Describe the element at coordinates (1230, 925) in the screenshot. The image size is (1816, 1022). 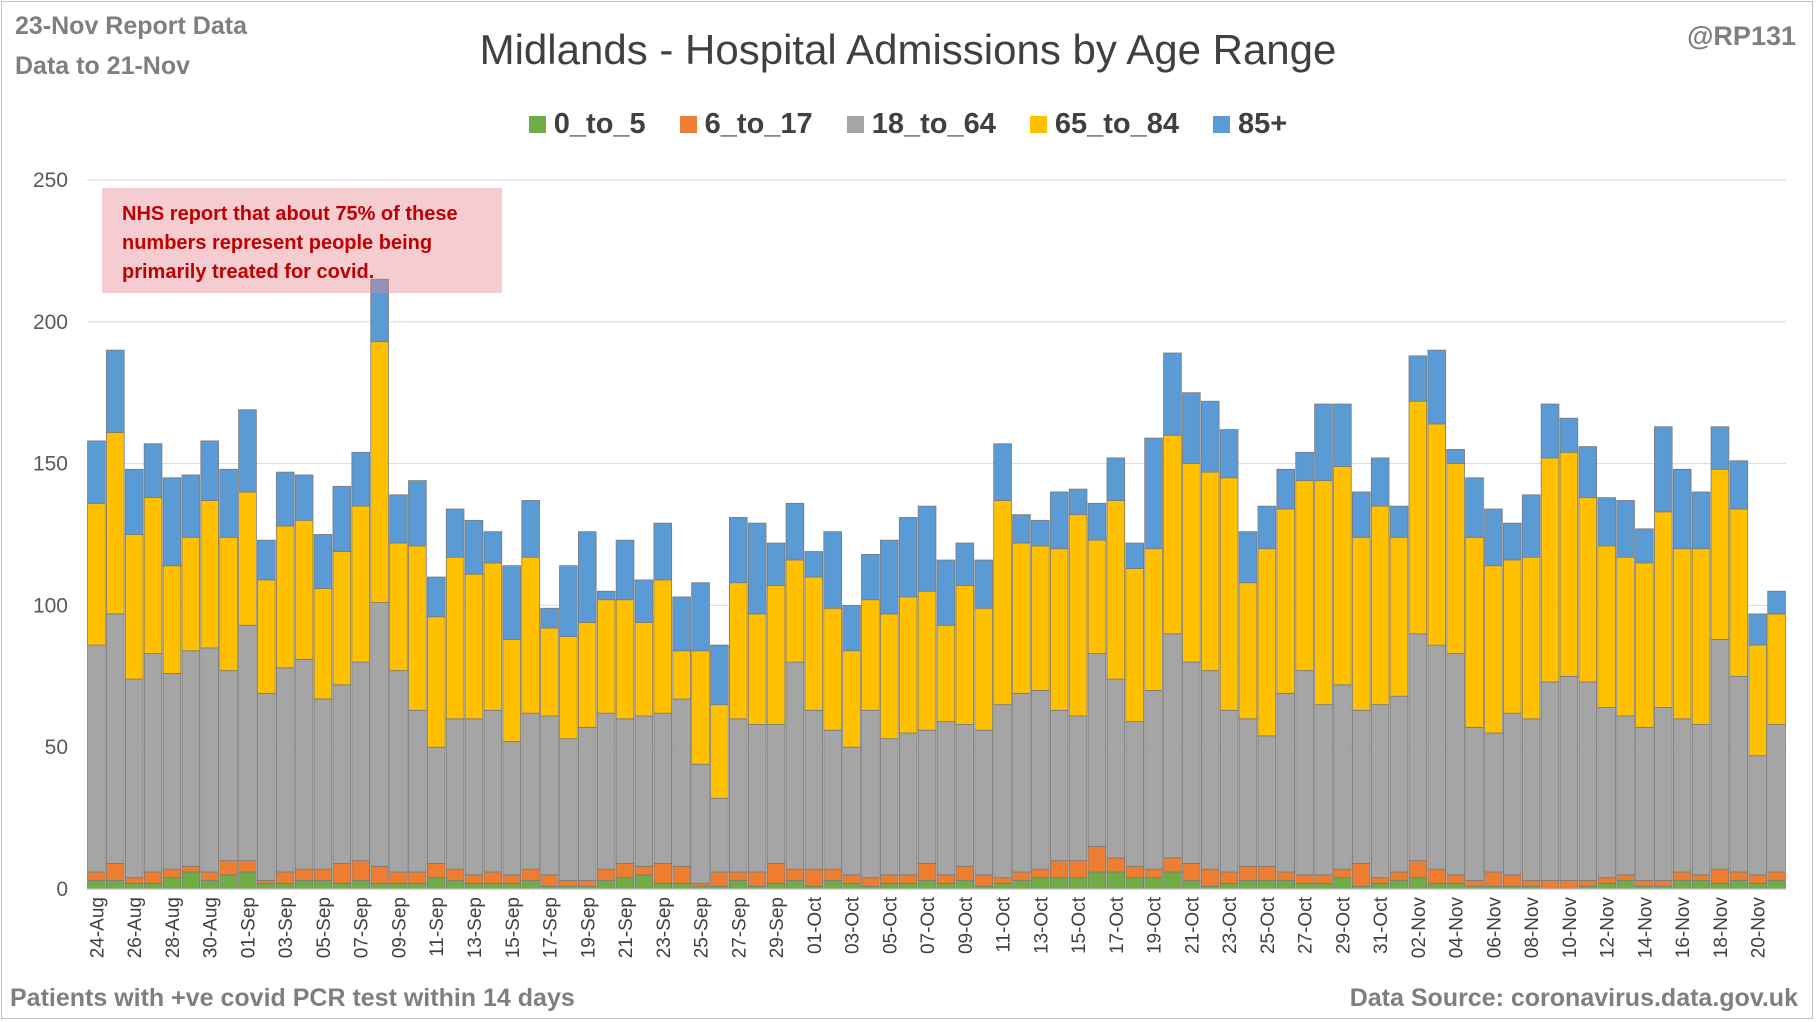
I see `x-tick-label: 23-Oct` at that location.